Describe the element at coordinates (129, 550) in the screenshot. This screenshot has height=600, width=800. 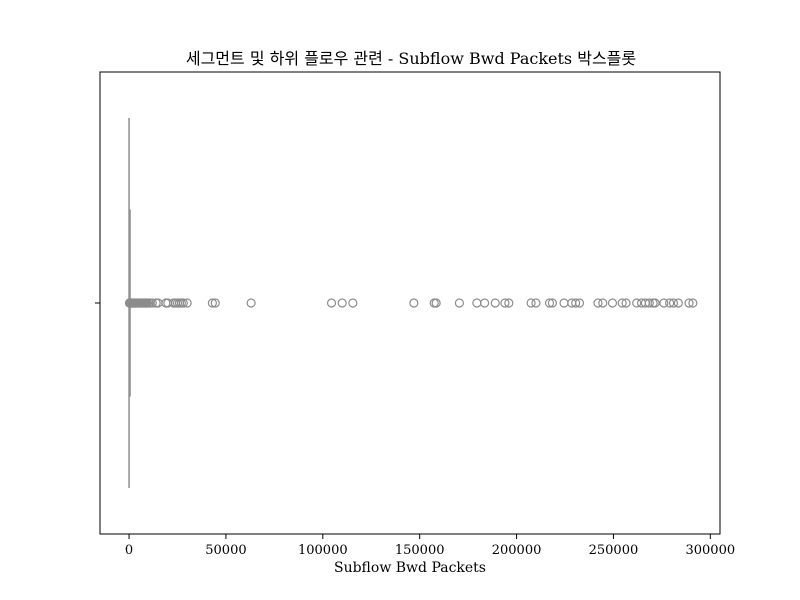
I see `x-tick-label: 0` at that location.